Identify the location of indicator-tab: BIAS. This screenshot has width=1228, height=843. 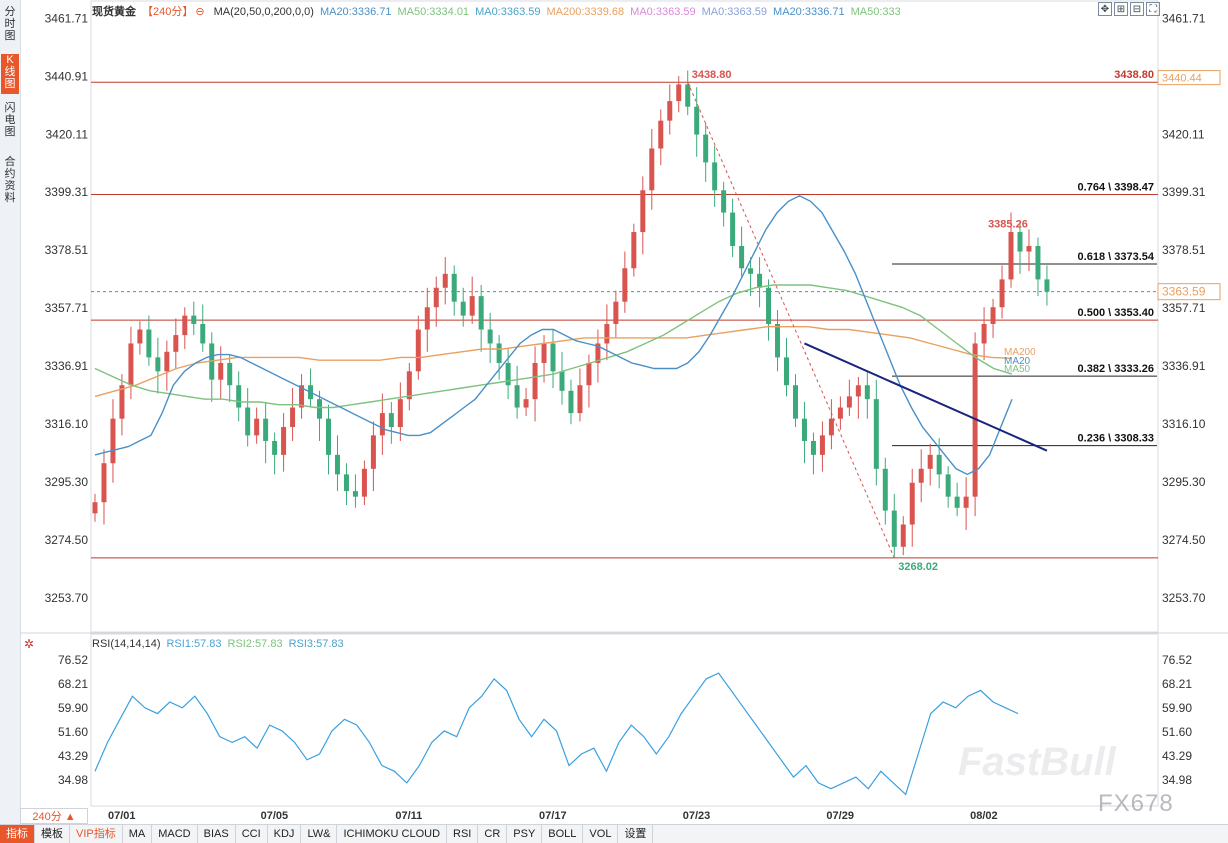
(217, 834).